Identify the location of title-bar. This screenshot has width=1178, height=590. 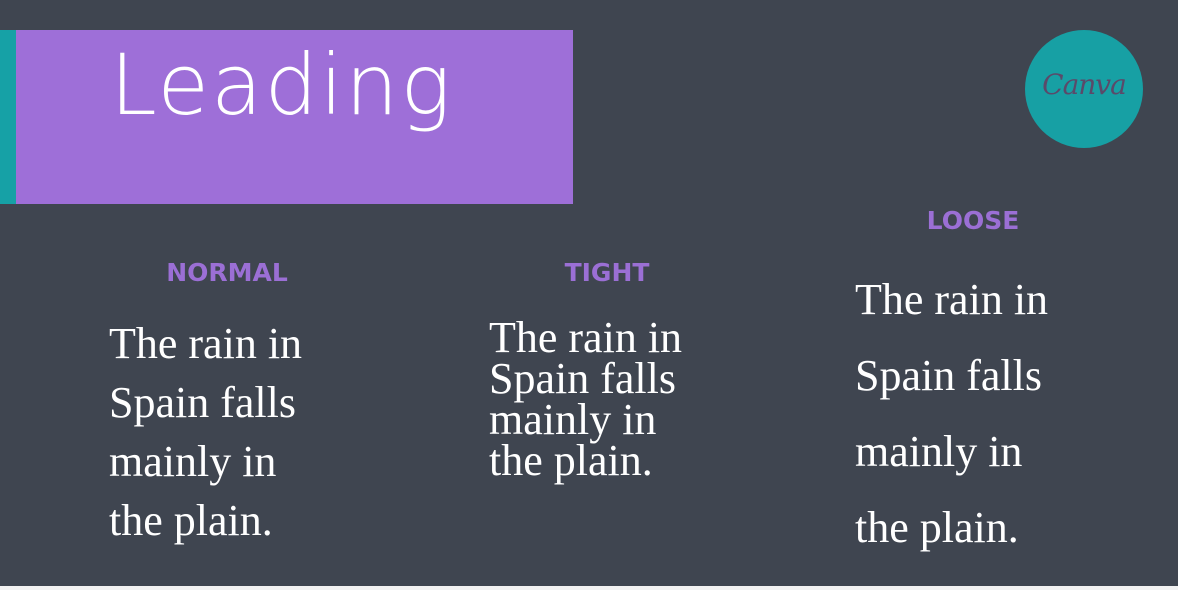
(294, 117).